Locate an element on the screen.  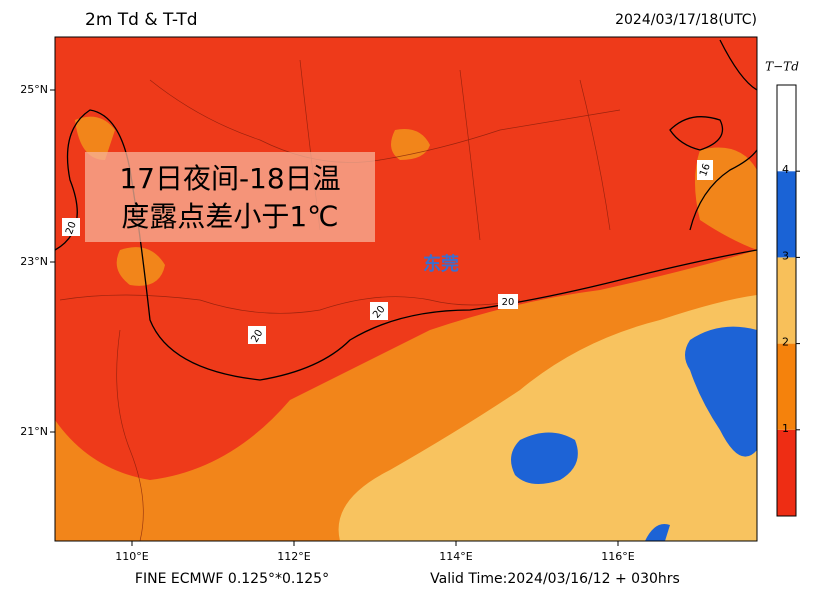
annotation-line: 17日夜间-18日温 is located at coordinates (229, 178).